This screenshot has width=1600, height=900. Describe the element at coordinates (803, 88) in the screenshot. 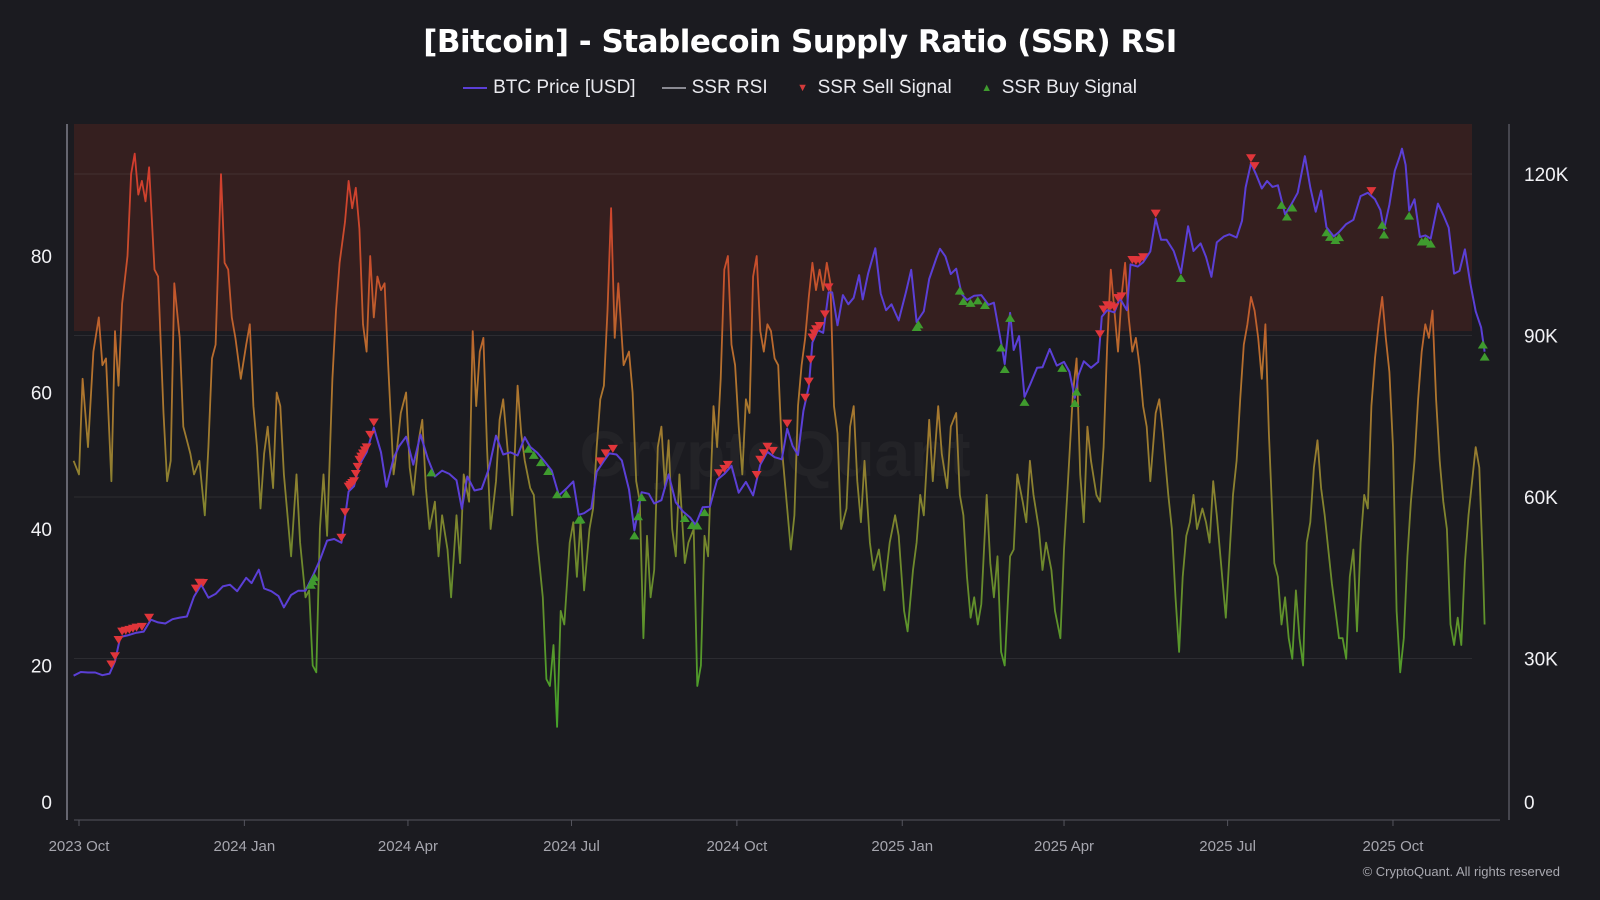

I see `triangle-down-icon: ▼` at that location.